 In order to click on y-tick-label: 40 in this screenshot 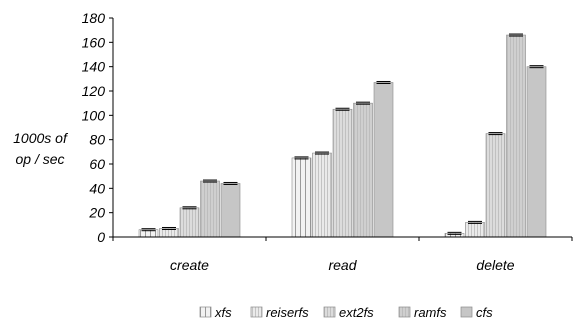, I will do `click(97, 188)`.